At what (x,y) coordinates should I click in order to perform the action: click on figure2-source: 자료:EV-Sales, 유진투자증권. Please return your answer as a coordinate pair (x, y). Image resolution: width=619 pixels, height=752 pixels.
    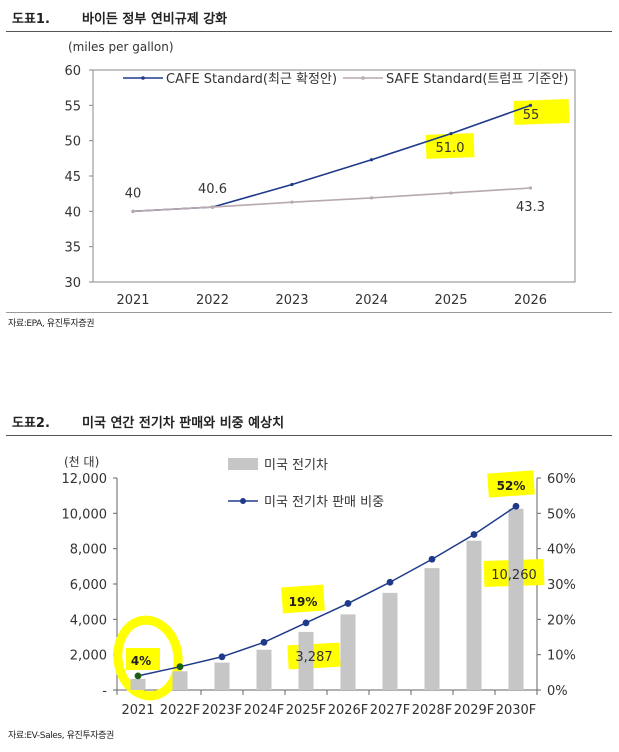
    Looking at the image, I should click on (61, 736).